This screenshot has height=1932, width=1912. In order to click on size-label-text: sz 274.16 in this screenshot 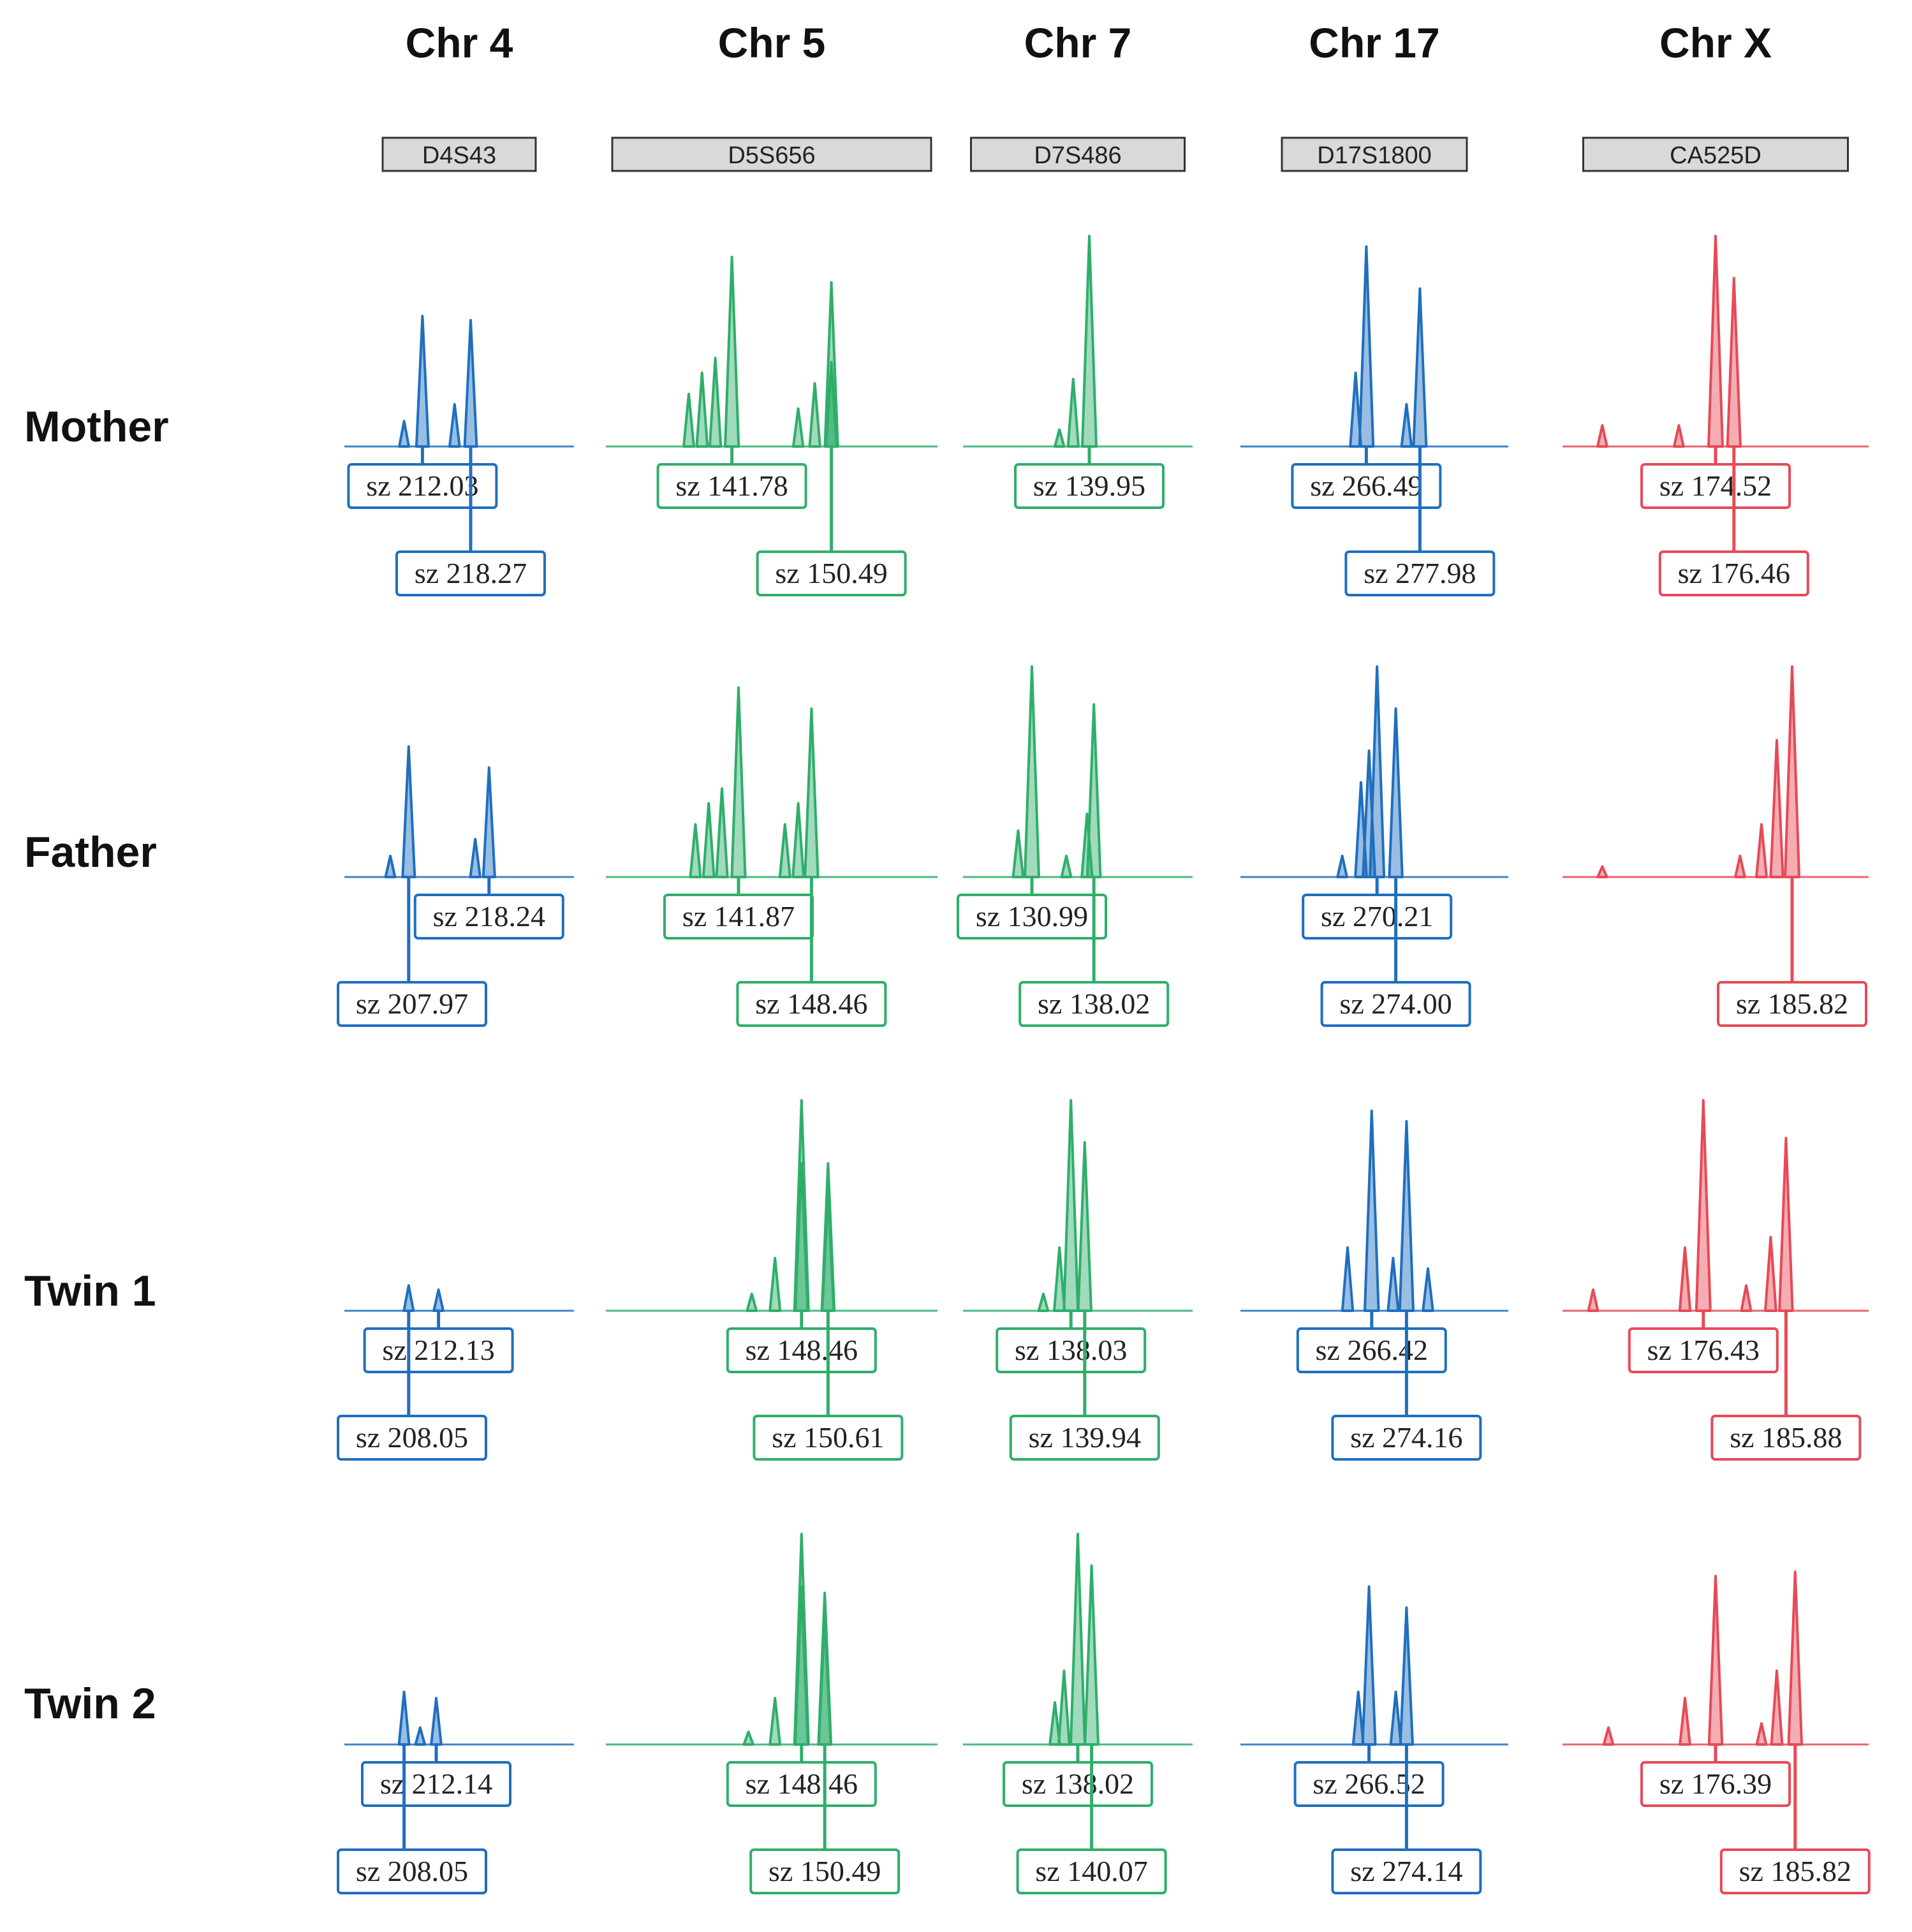, I will do `click(1406, 1437)`.